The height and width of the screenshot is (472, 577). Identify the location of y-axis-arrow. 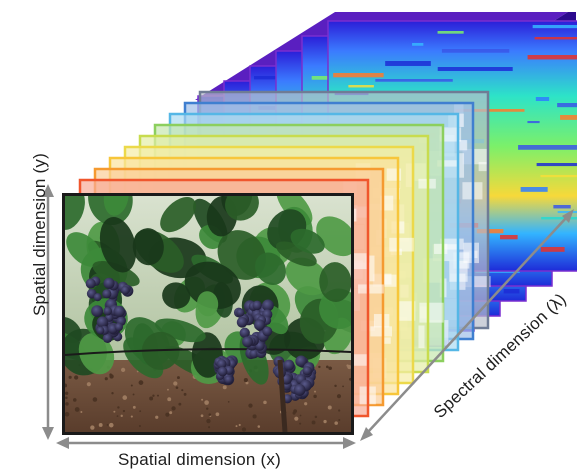
(48, 312).